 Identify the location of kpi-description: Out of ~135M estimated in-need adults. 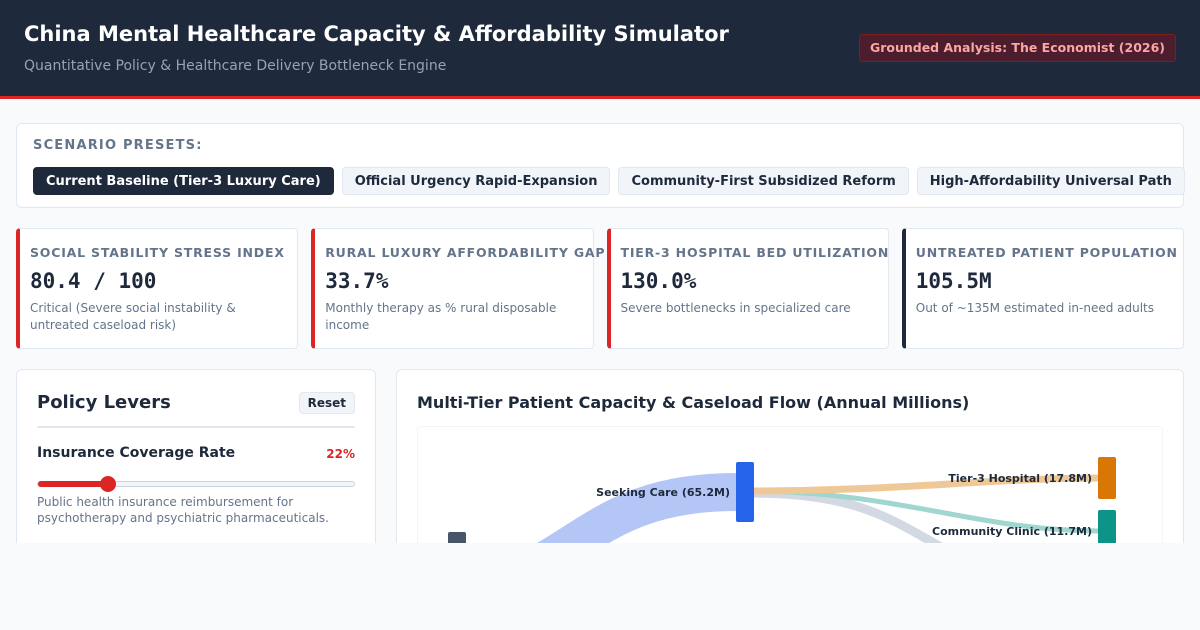
(1035, 308).